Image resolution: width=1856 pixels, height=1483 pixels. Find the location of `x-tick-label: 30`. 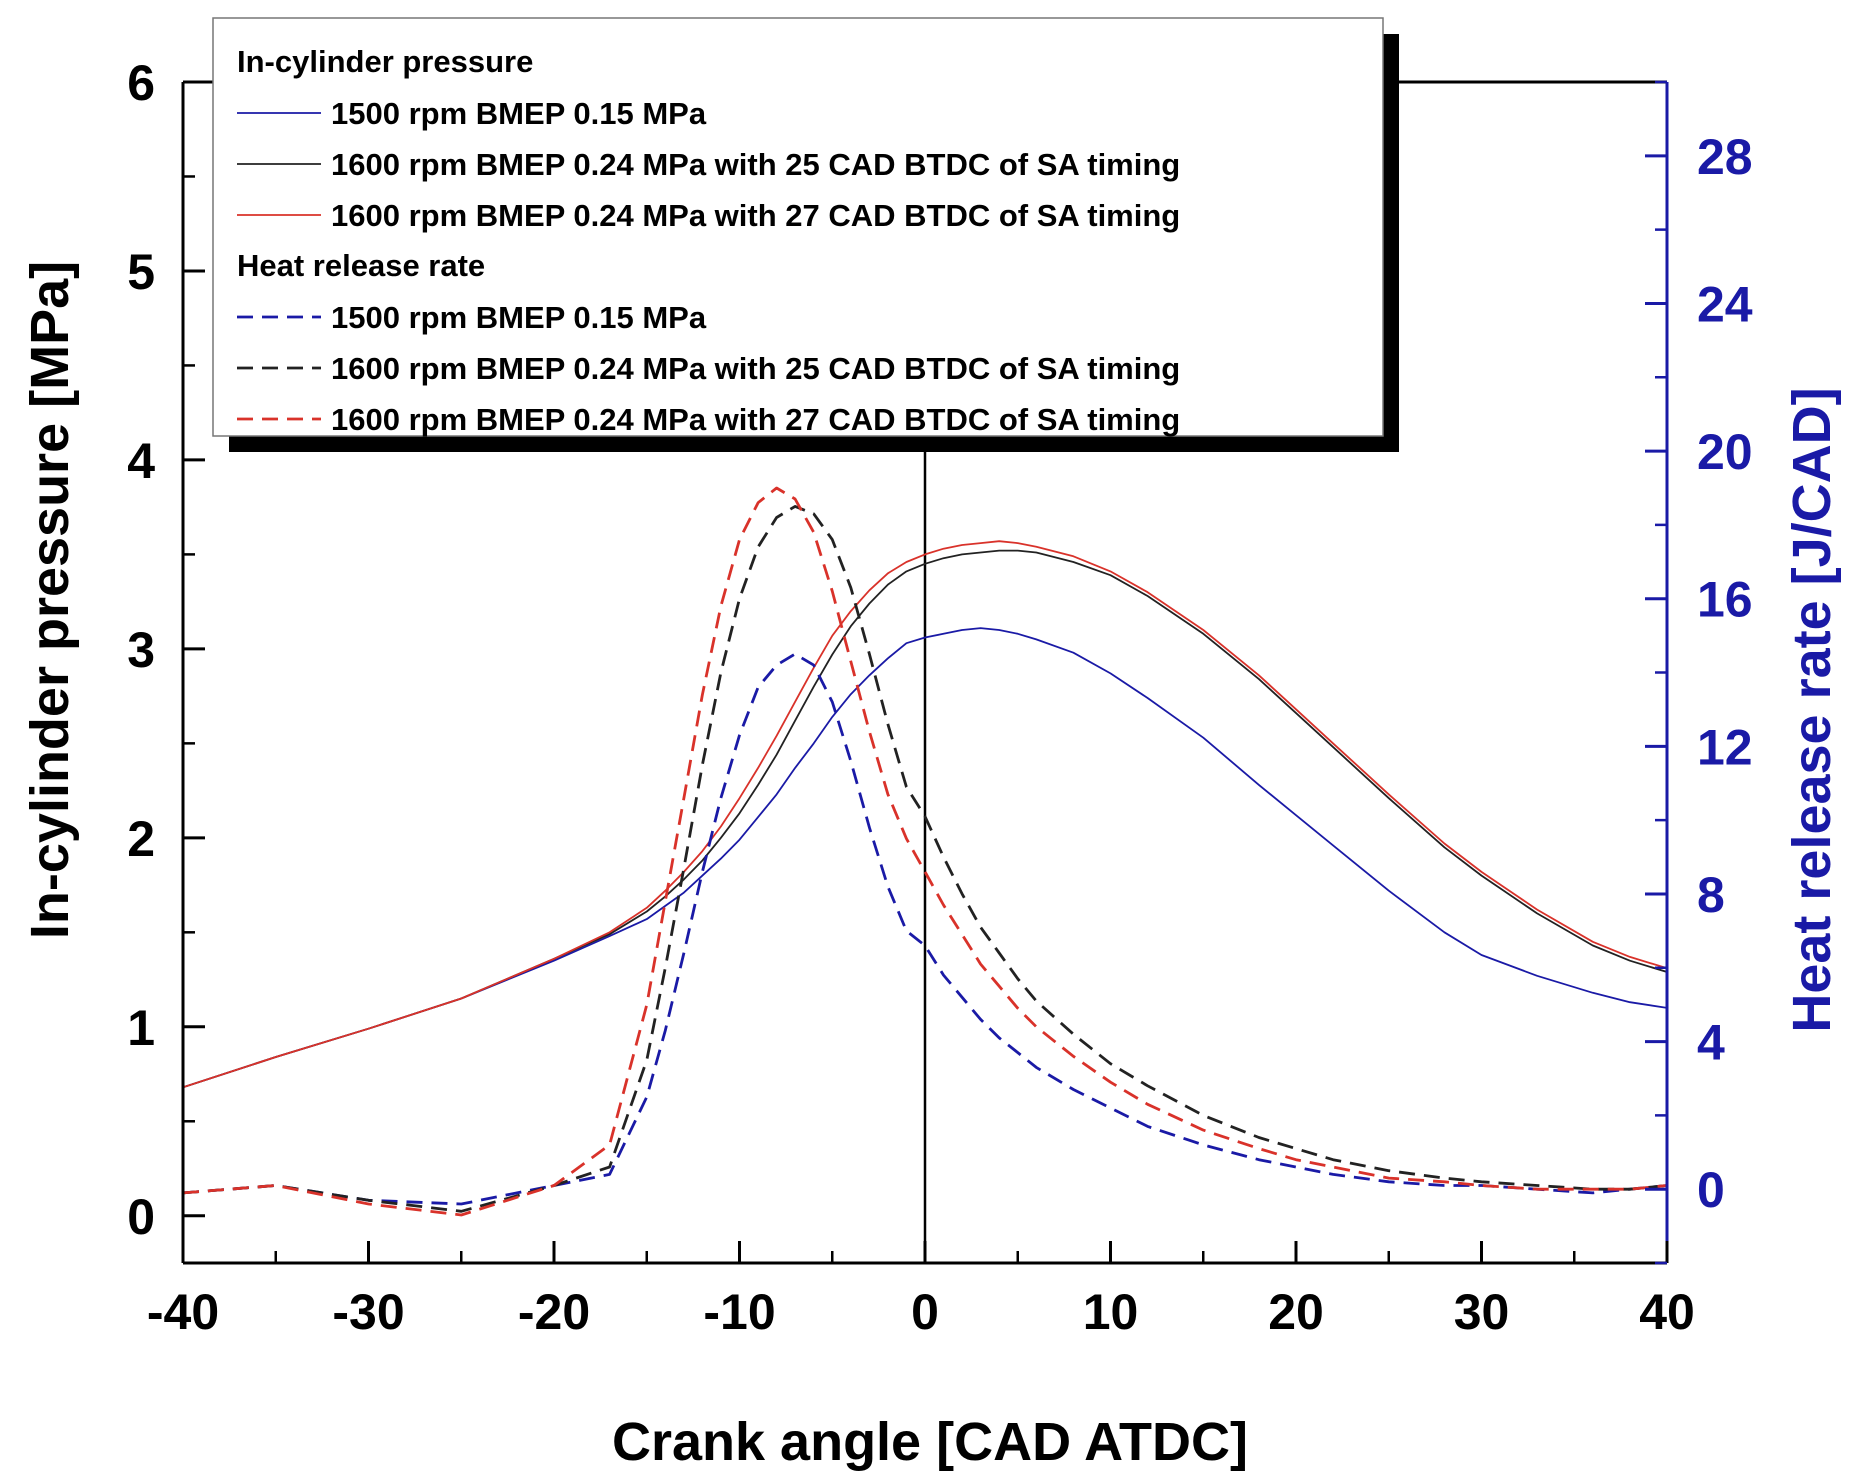

x-tick-label: 30 is located at coordinates (1482, 1312).